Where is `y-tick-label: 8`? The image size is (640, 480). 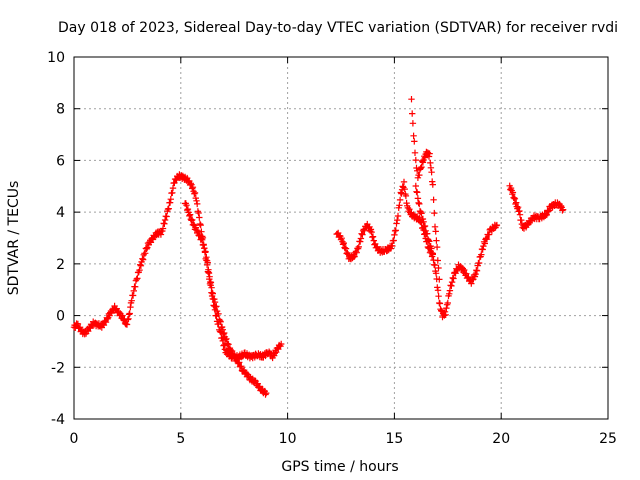 y-tick-label: 8 is located at coordinates (60, 110).